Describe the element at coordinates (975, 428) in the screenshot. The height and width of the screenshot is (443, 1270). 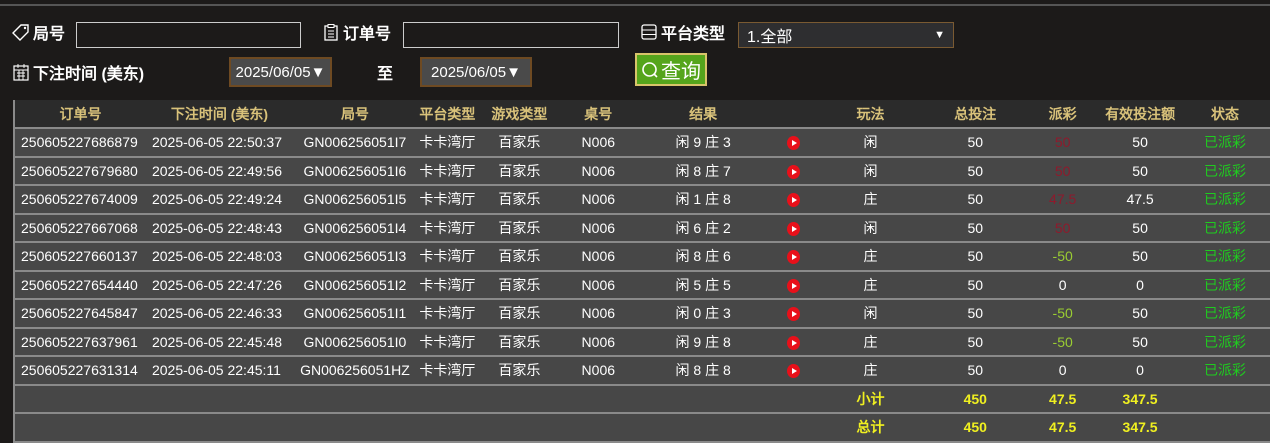
I see `total-bet: 450` at that location.